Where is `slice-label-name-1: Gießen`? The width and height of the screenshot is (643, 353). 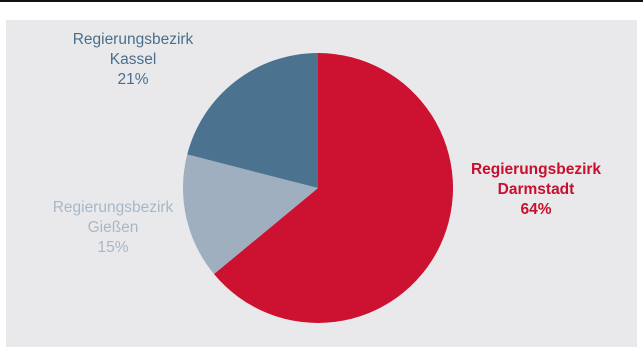
slice-label-name-1: Gießen is located at coordinates (113, 227).